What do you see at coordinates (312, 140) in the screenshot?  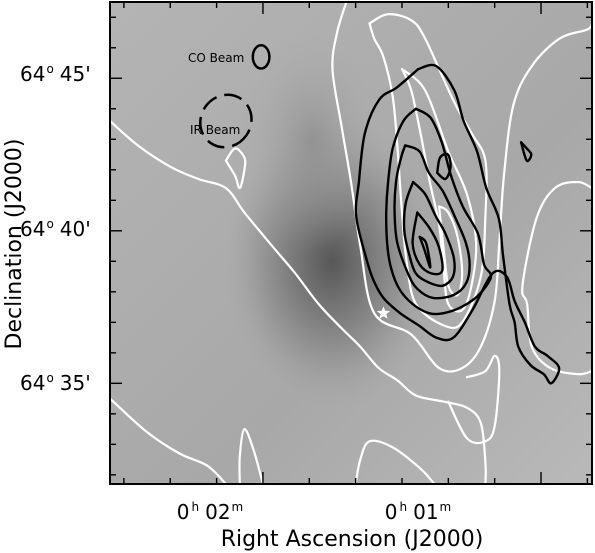 I see `intensity-ridge` at bounding box center [312, 140].